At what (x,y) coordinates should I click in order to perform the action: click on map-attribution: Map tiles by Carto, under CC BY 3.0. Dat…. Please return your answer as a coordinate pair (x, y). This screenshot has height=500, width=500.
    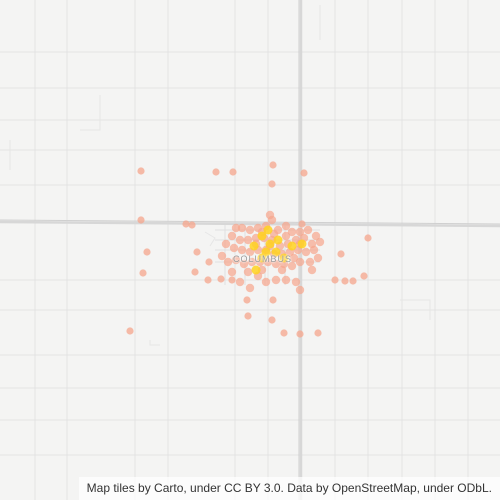
    Looking at the image, I should click on (289, 488).